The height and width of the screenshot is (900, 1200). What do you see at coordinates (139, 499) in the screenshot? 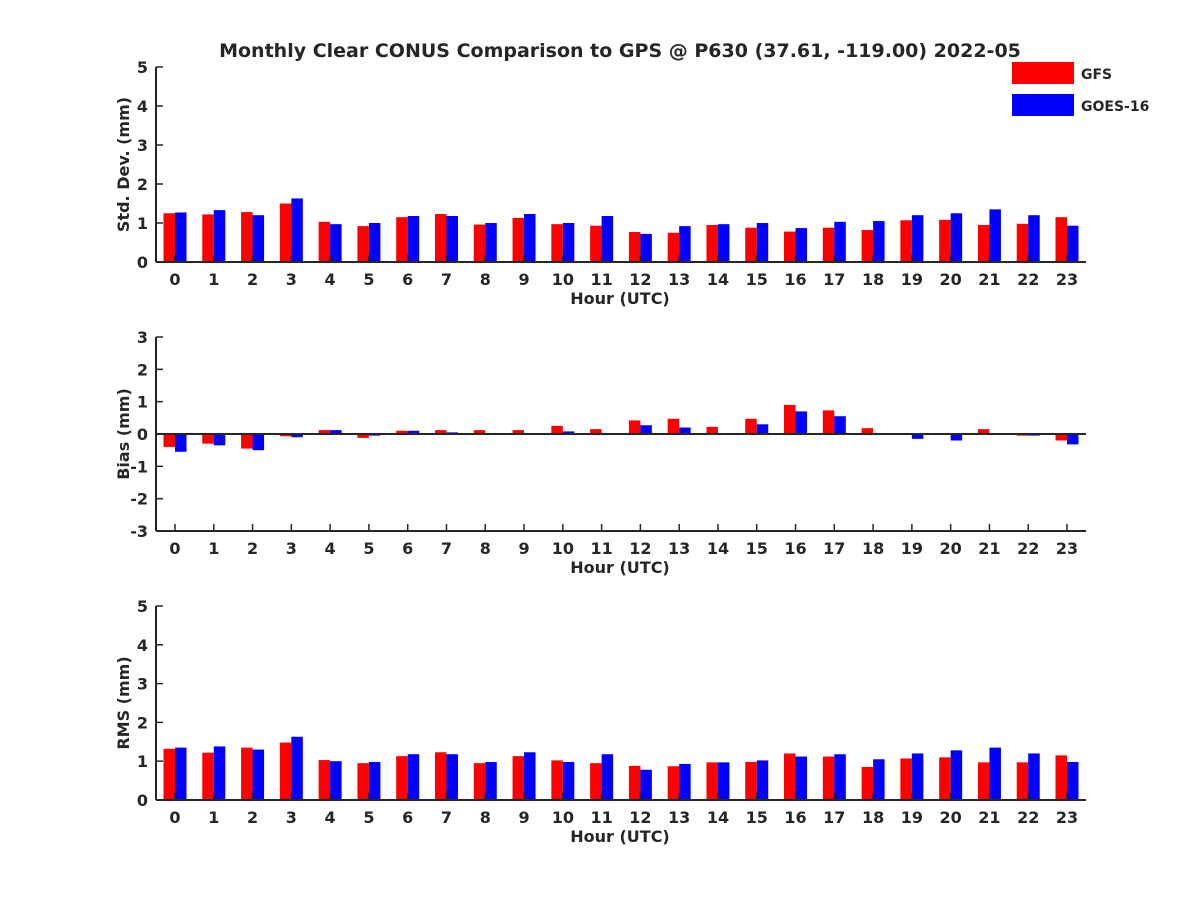
I see `y-tick-label: -2` at bounding box center [139, 499].